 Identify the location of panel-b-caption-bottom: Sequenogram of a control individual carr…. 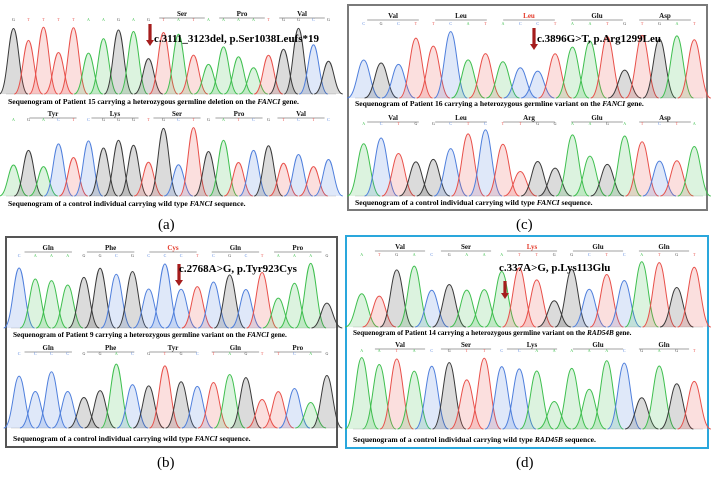
(132, 438).